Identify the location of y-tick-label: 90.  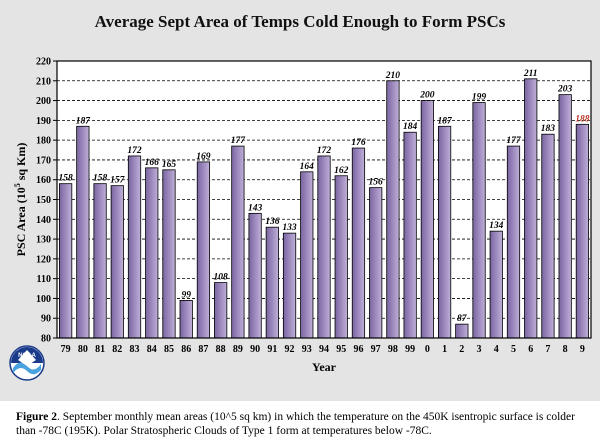
(46, 319).